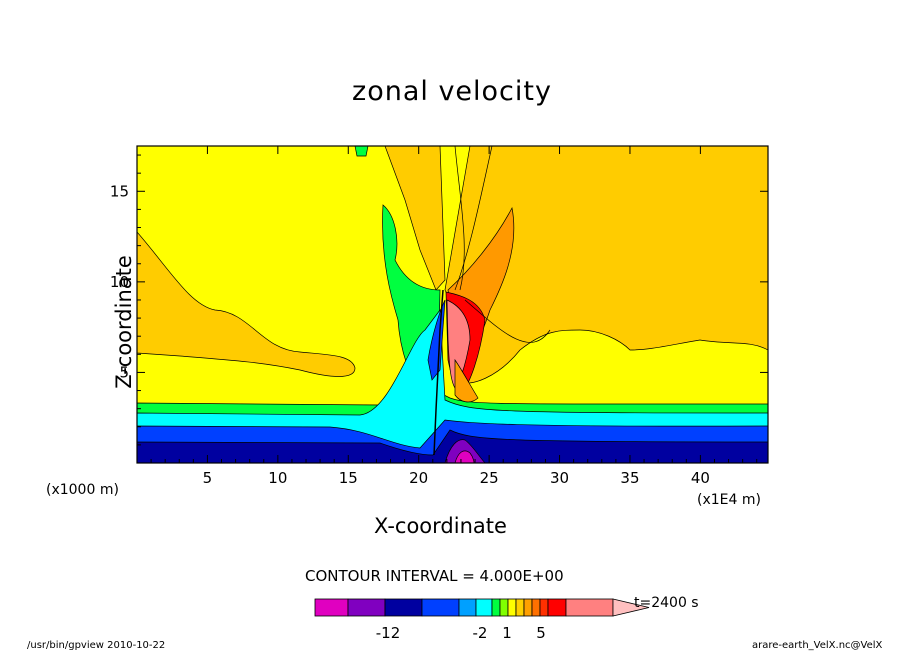 The image size is (904, 654). Describe the element at coordinates (452, 91) in the screenshot. I see `chart-title: zonal velocity` at that location.